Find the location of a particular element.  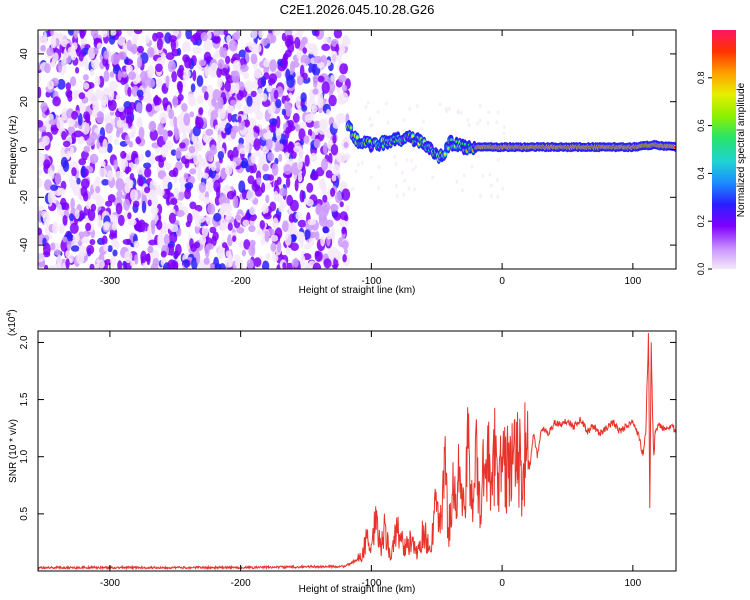

x-tick-label: 100 is located at coordinates (633, 281).